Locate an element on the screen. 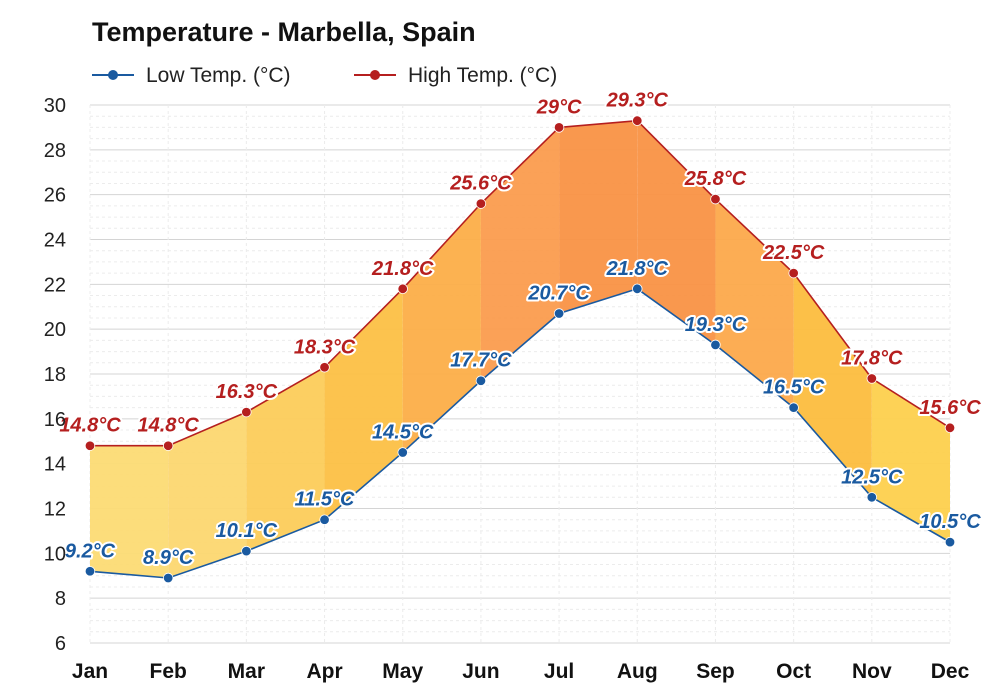 The width and height of the screenshot is (1000, 700). low-temp-point-jun is located at coordinates (481, 380).